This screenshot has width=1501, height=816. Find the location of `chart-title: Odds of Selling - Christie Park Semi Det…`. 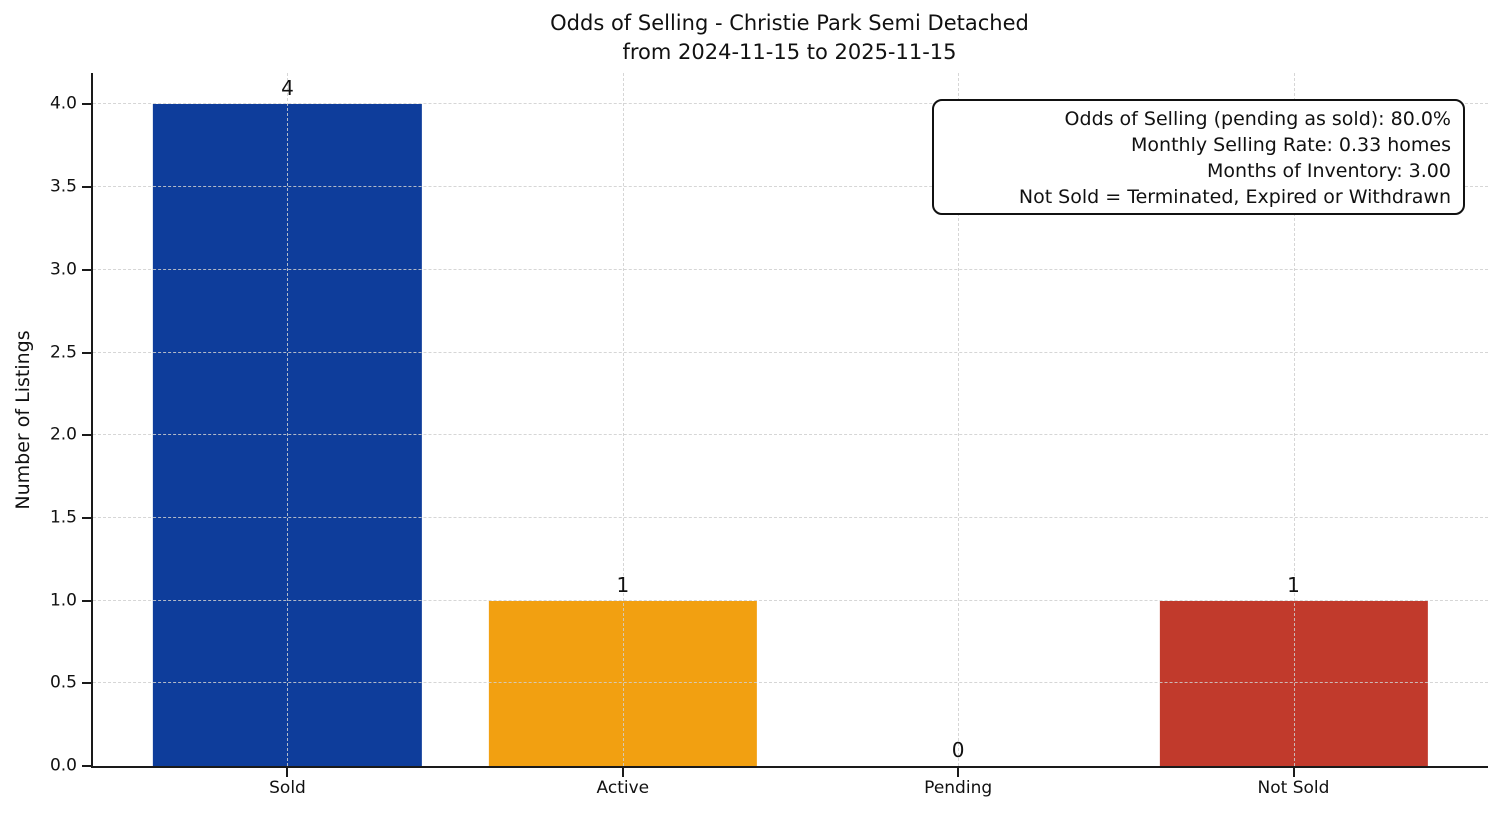

chart-title: Odds of Selling - Christie Park Semi Det… is located at coordinates (789, 23).